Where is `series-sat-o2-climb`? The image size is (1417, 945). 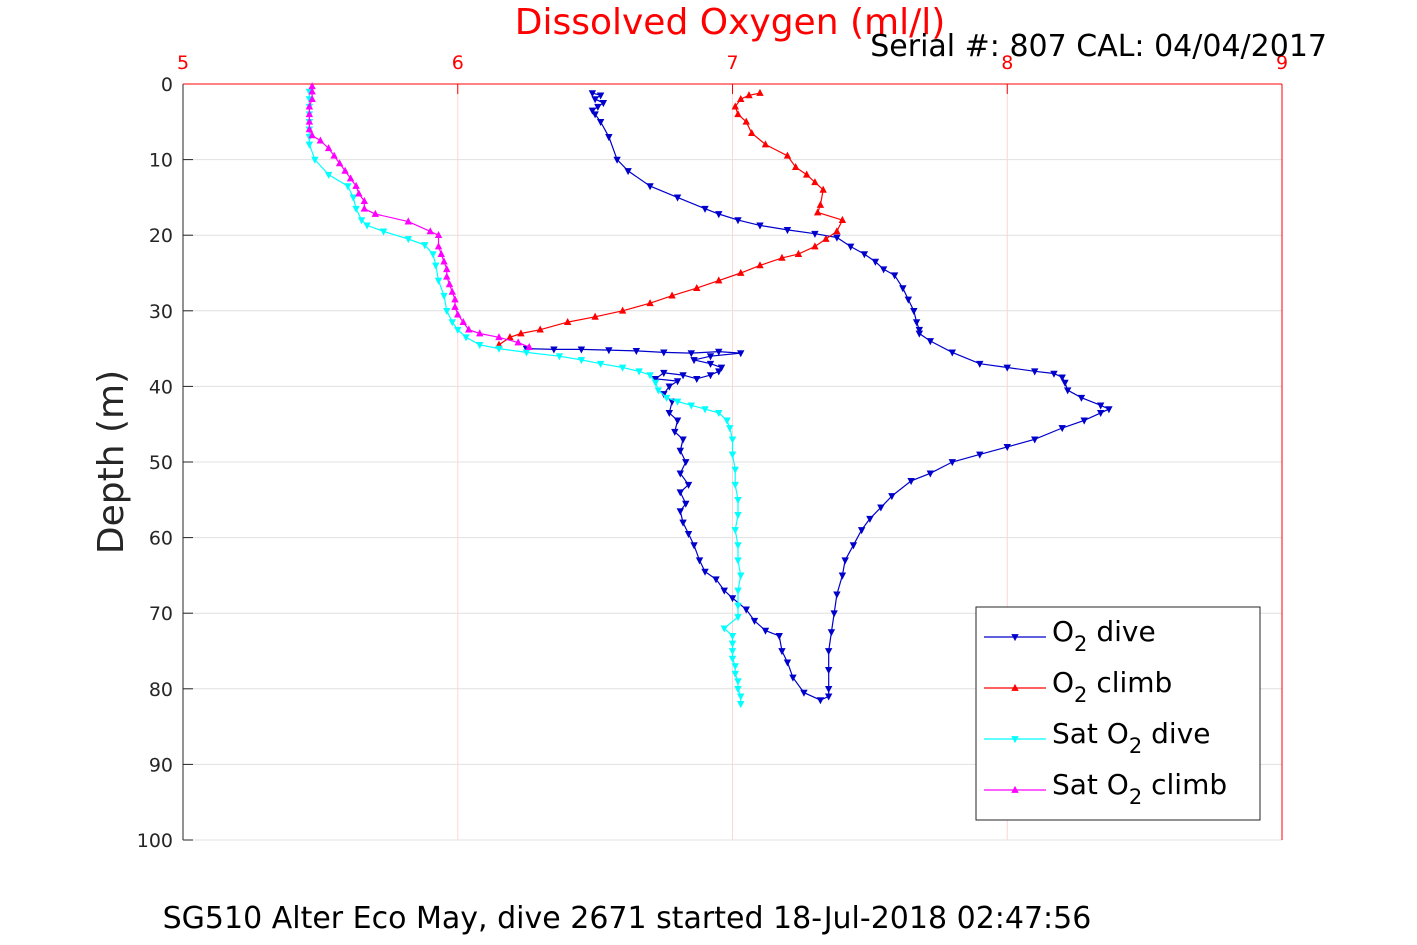
series-sat-o2-climb is located at coordinates (419, 216).